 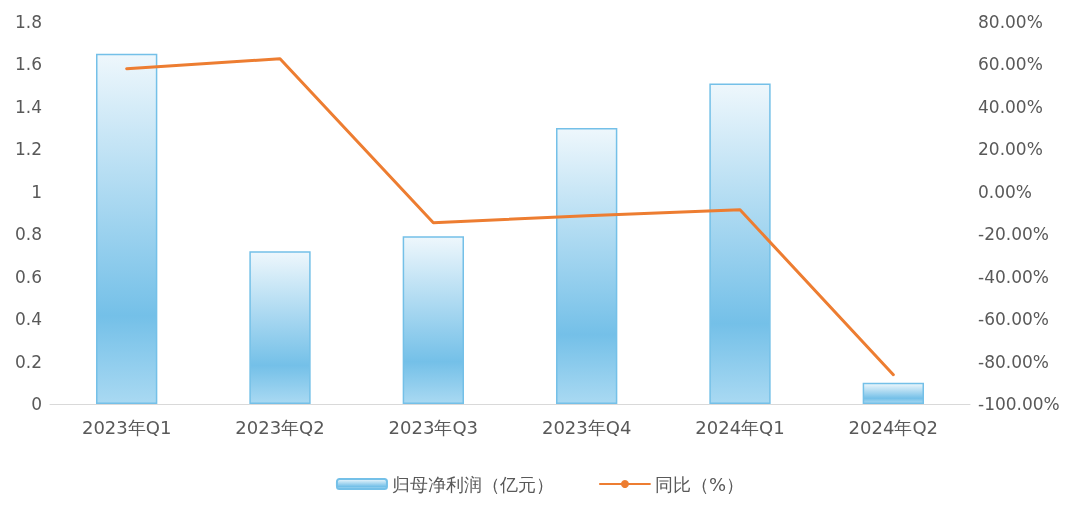 I want to click on legend-label: 归母净利润（亿元）, so click(x=472, y=484).